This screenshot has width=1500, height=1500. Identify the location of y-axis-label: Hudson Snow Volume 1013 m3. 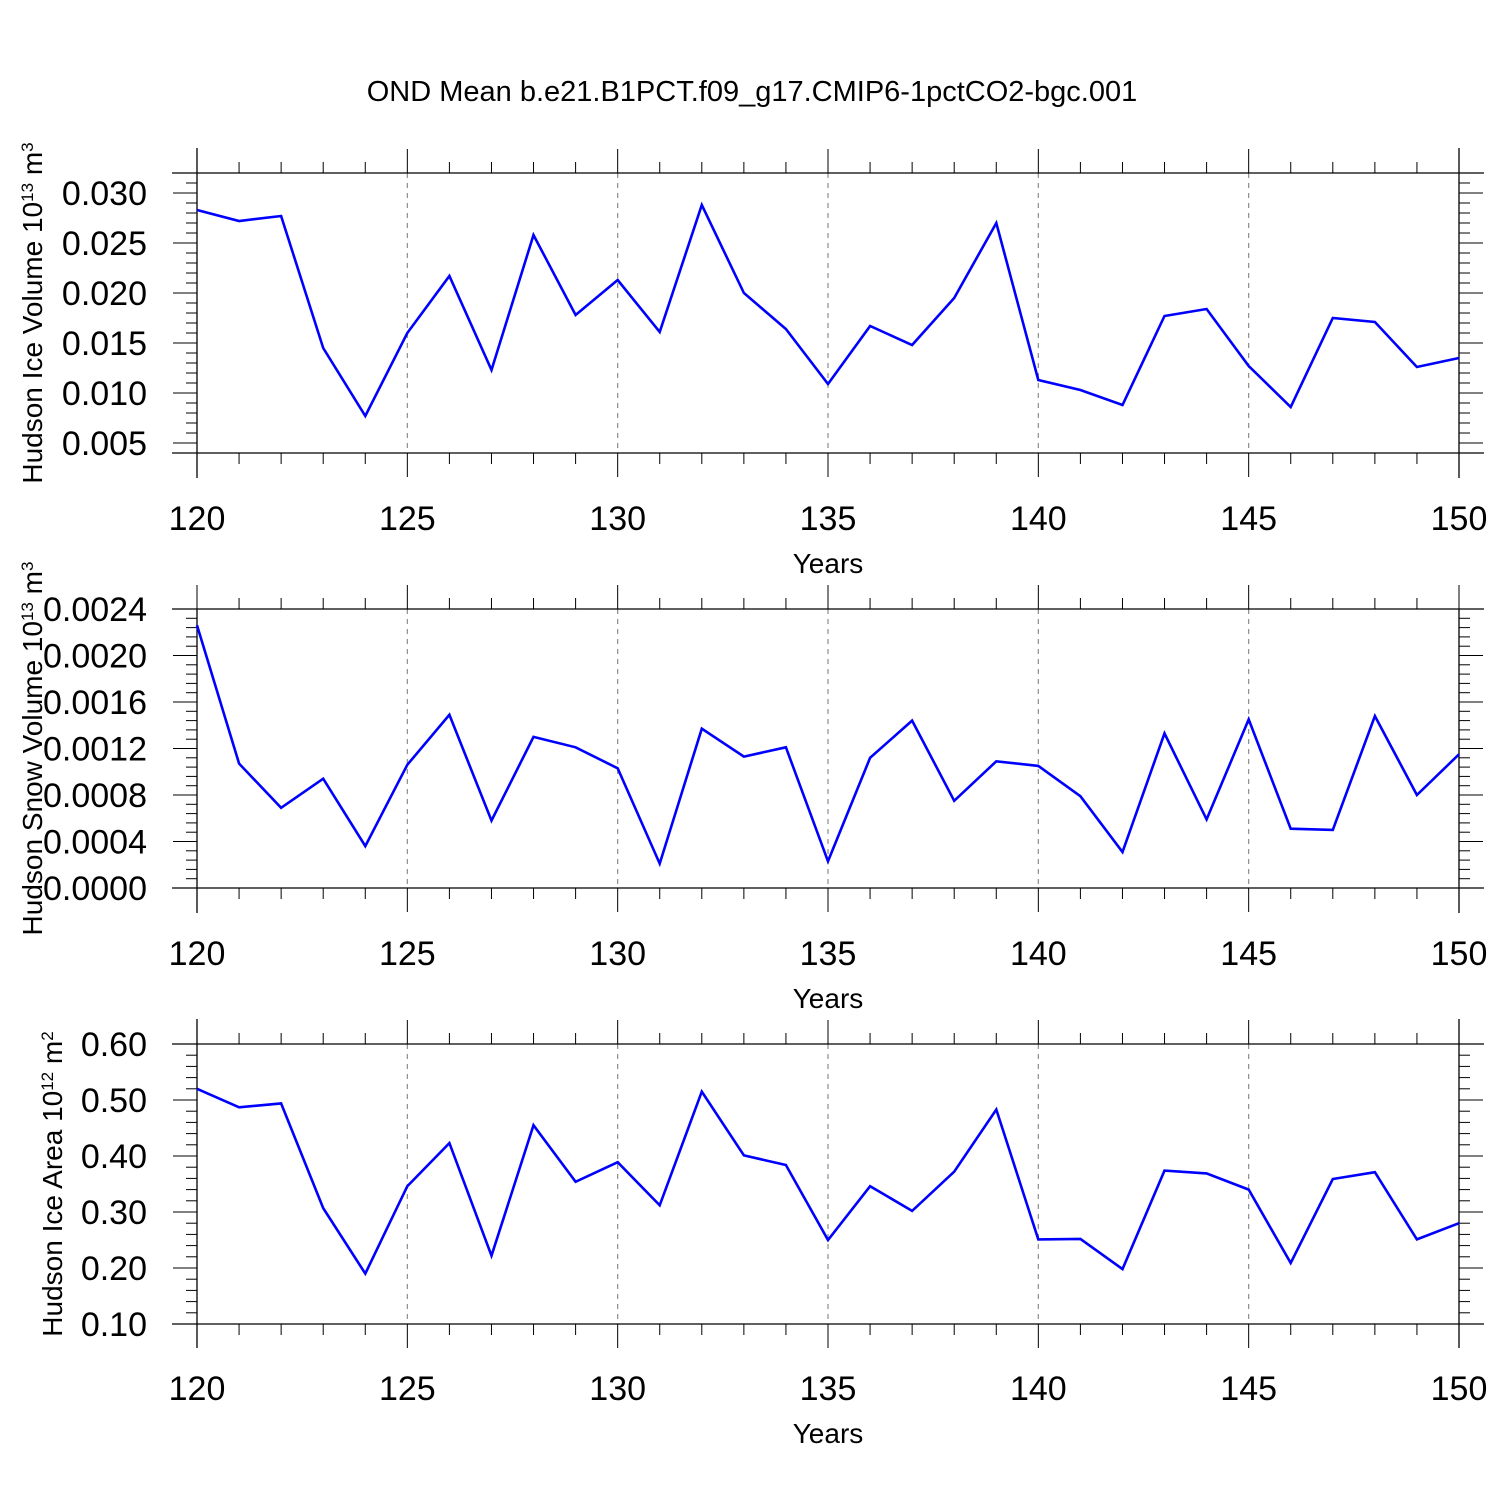
(32, 749).